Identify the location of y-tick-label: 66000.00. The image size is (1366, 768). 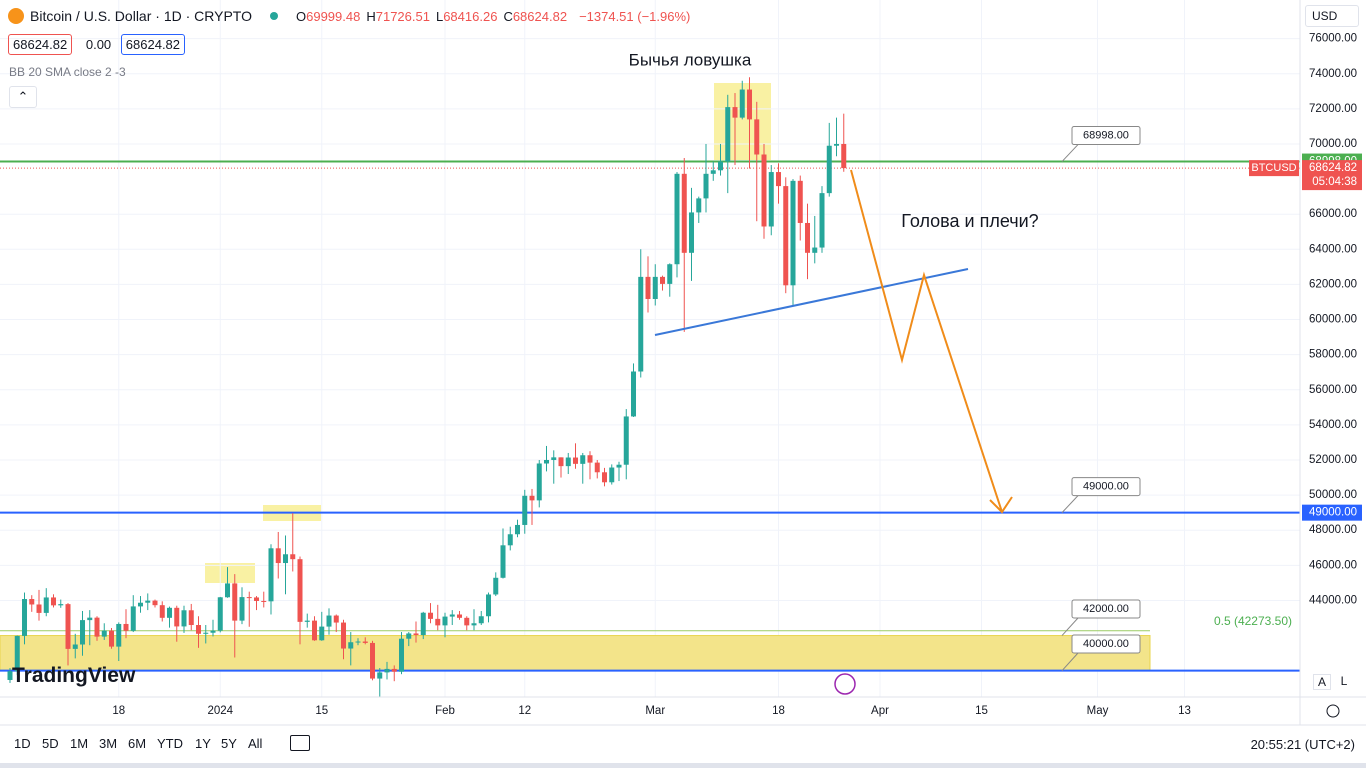
(1333, 214).